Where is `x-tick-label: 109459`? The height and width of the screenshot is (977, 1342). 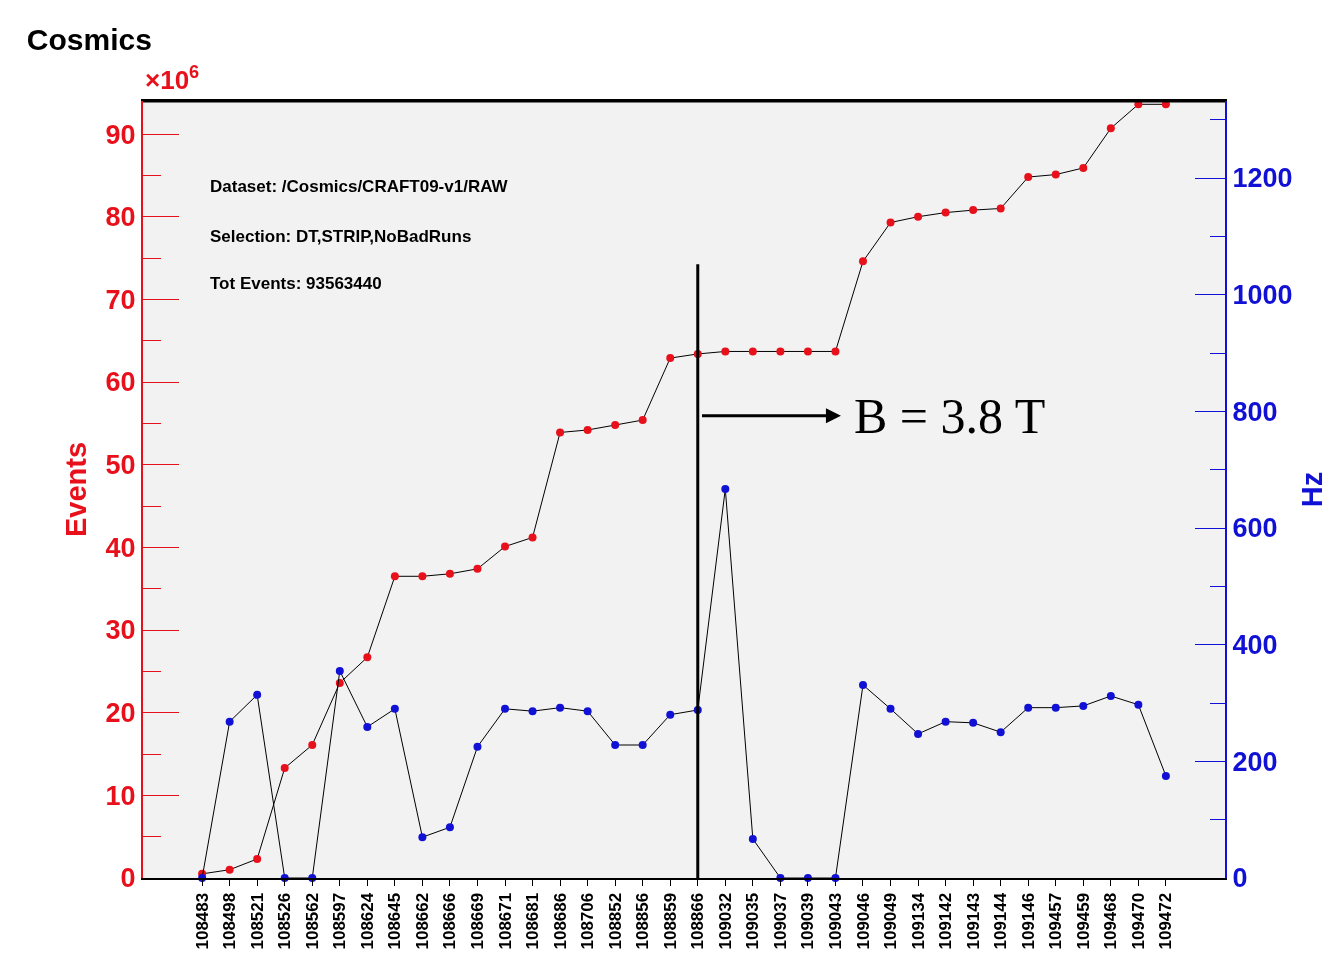
x-tick-label: 109459 is located at coordinates (1083, 921).